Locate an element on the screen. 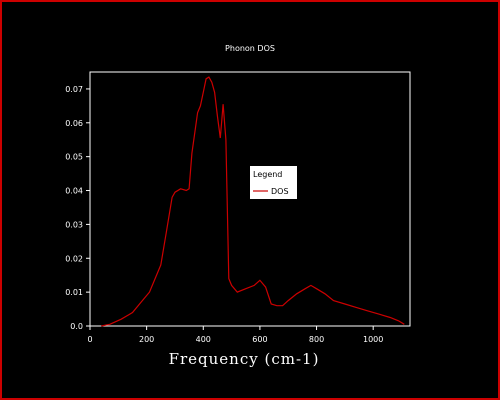 The width and height of the screenshot is (500, 400). y-tick-label: 0.02 is located at coordinates (74, 258).